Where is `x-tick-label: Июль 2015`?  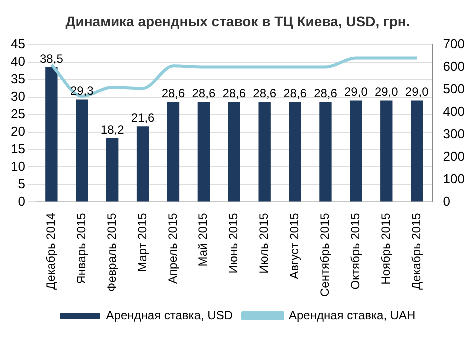 x-tick-label: Июль 2015 is located at coordinates (264, 243).